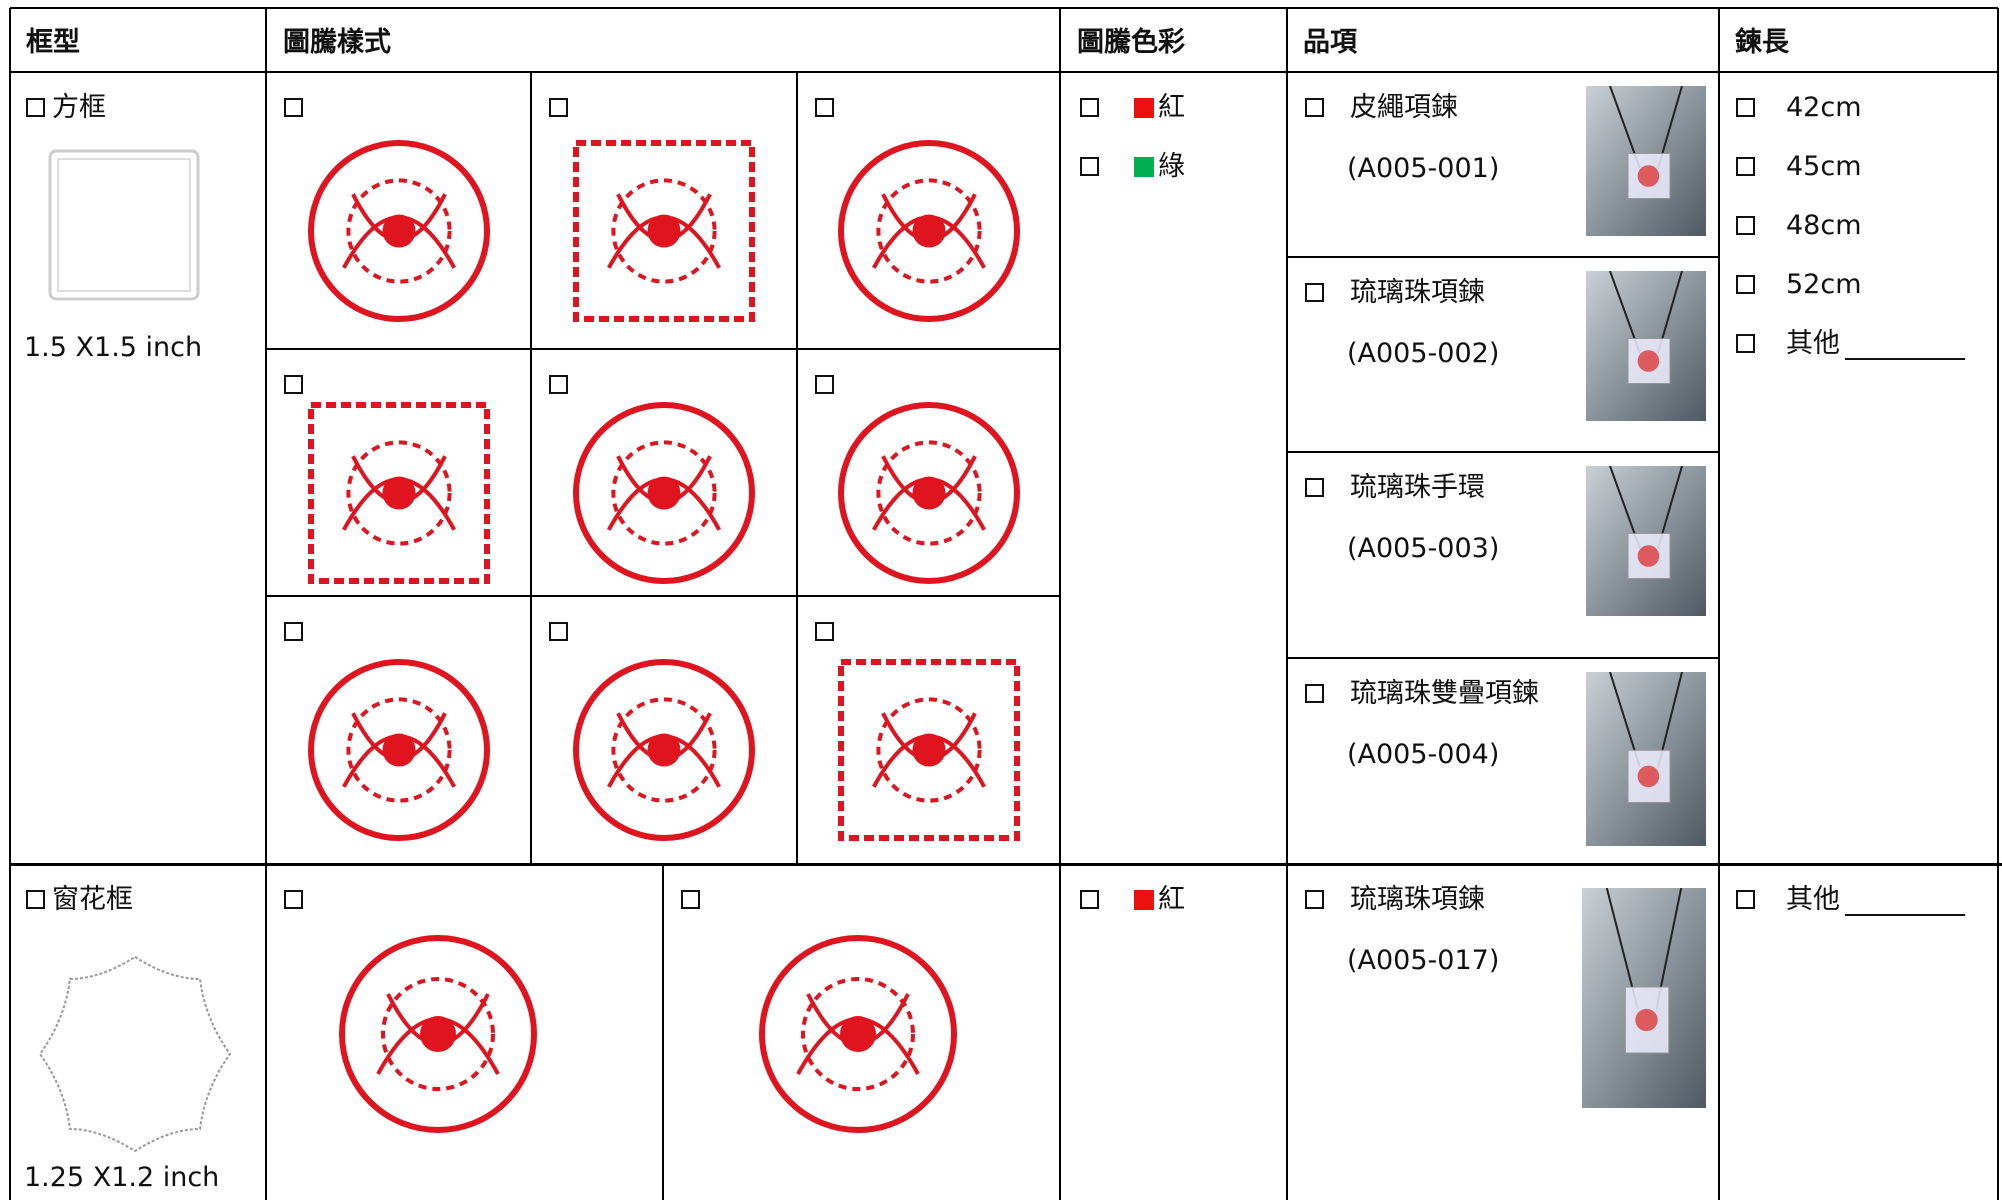  Describe the element at coordinates (1423, 548) in the screenshot. I see `item-code: (A005-003)` at that location.